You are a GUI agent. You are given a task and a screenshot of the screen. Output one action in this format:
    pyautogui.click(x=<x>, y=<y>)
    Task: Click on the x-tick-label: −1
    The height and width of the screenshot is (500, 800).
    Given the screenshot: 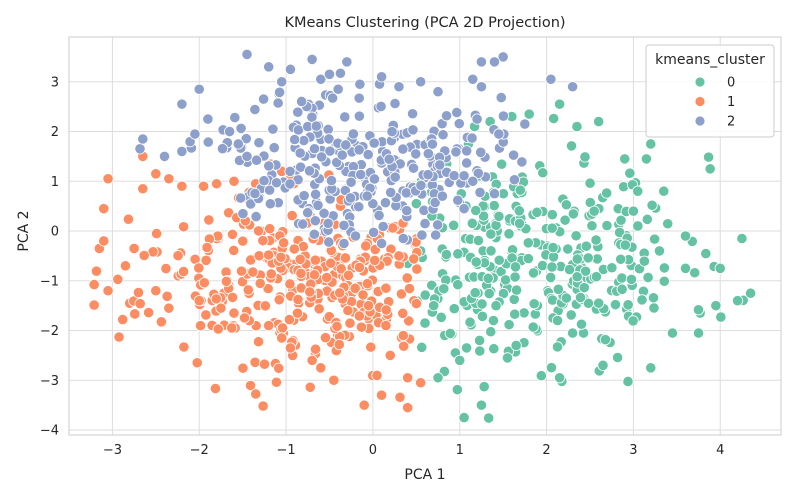 What is the action you would take?
    pyautogui.click(x=285, y=450)
    